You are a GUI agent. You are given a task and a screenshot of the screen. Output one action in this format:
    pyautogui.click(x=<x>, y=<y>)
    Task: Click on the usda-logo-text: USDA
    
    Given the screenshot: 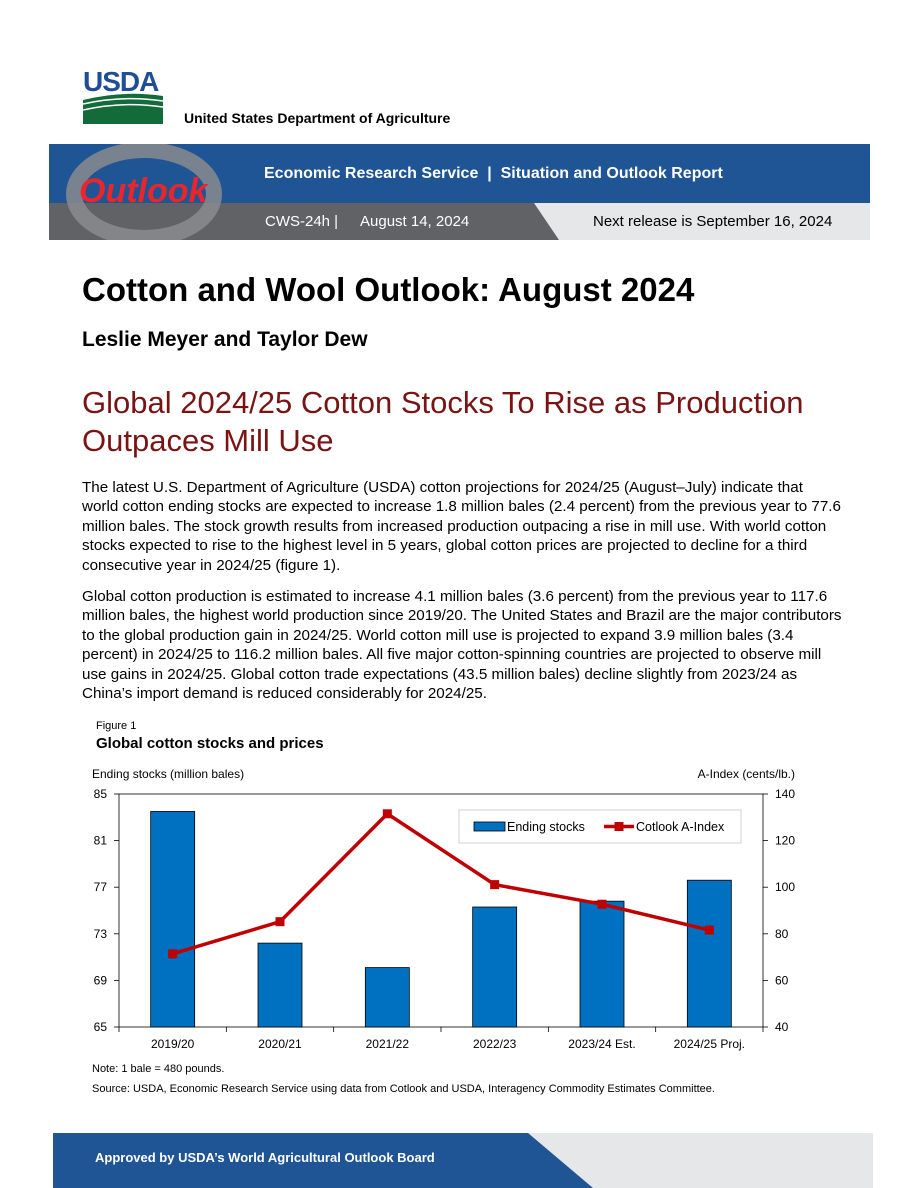 What is the action you would take?
    pyautogui.click(x=121, y=81)
    